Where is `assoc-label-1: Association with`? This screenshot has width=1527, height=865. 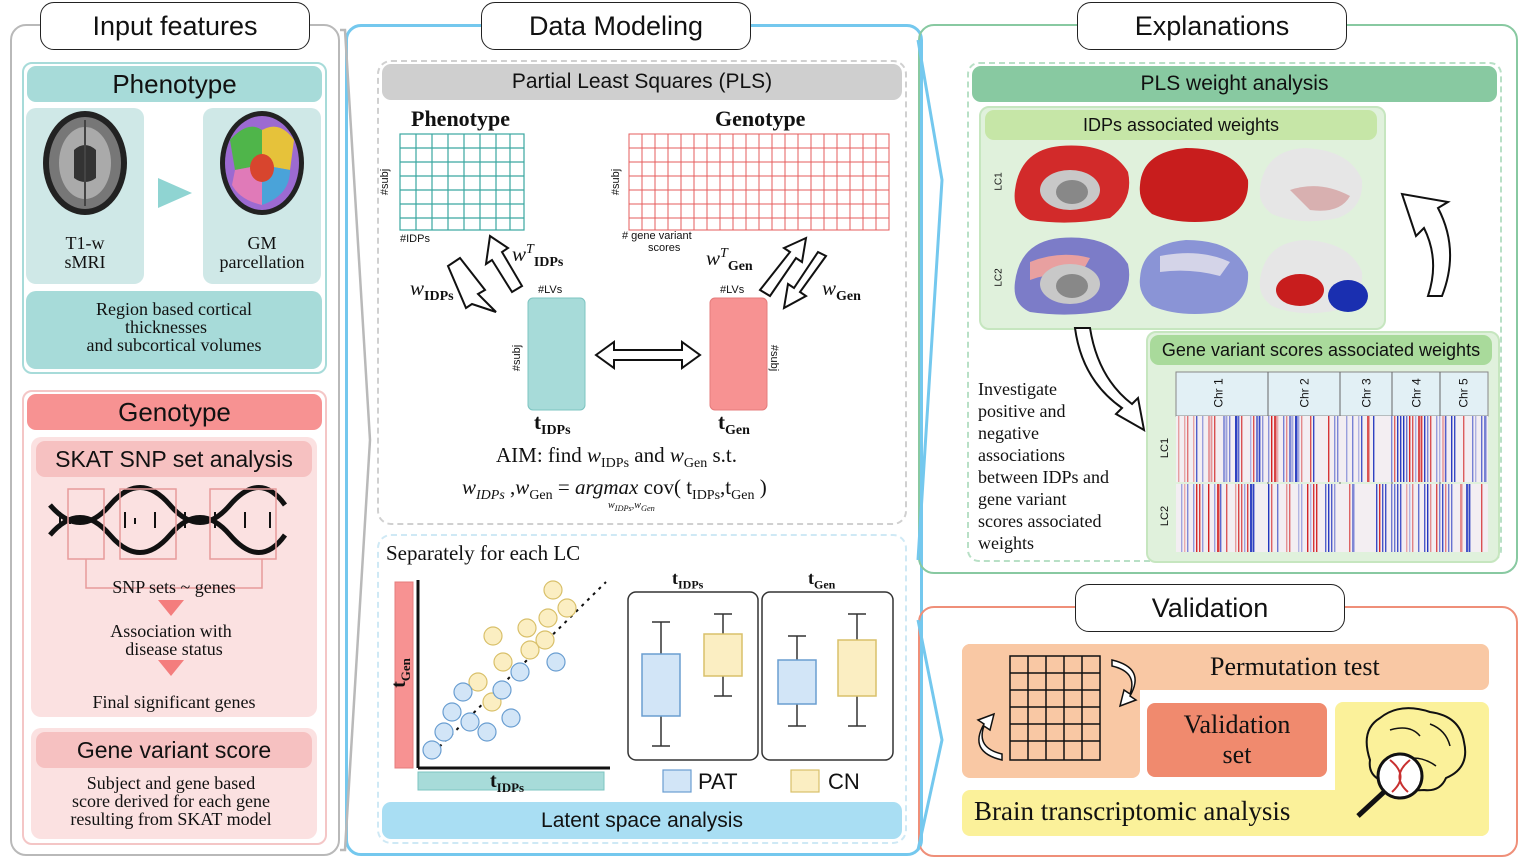 assoc-label-1: Association with is located at coordinates (171, 631).